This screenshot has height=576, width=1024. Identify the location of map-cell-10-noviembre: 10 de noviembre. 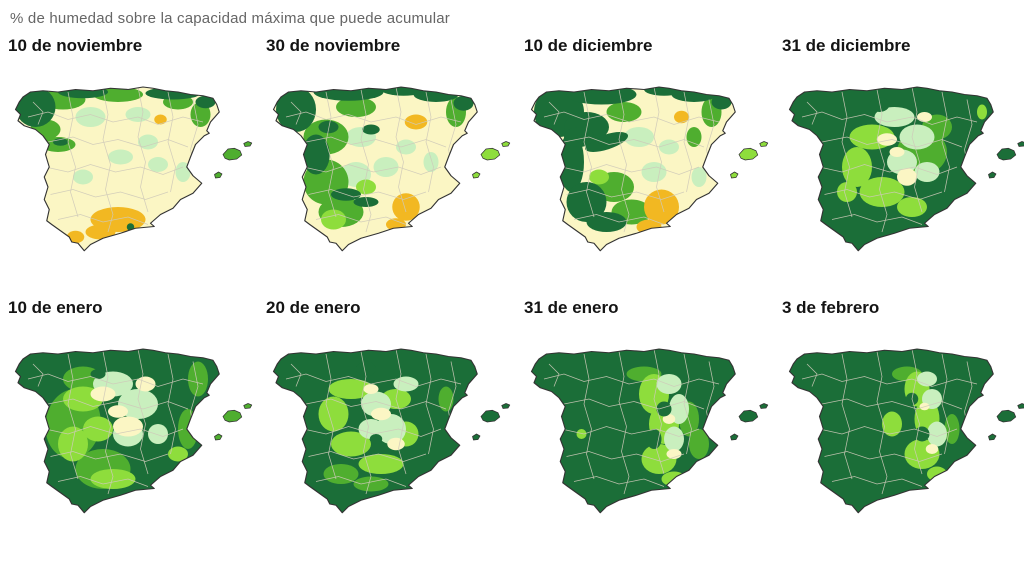
(129, 160).